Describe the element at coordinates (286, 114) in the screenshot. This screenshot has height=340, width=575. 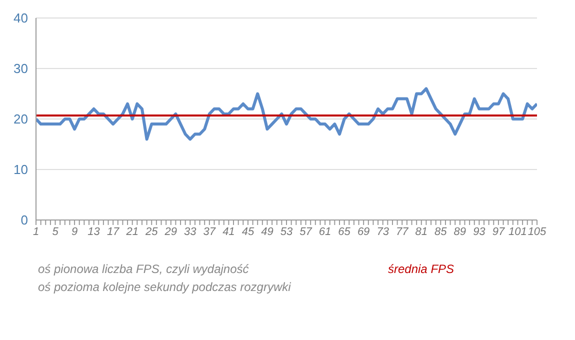
I see `line-series` at that location.